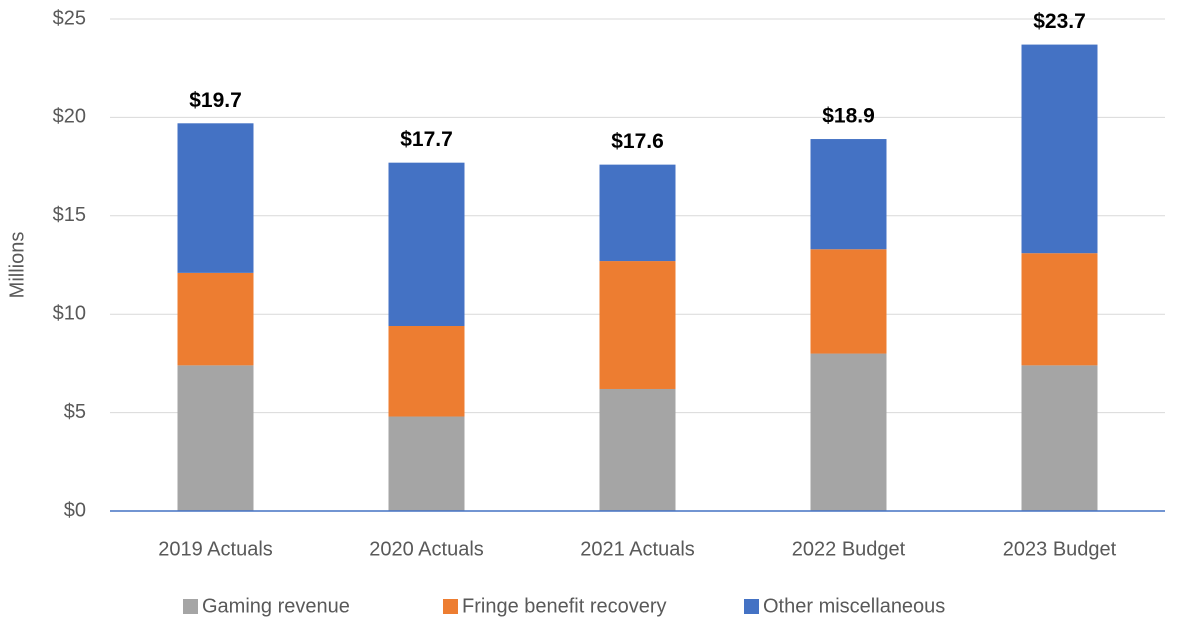 The image size is (1187, 622). Describe the element at coordinates (75, 510) in the screenshot. I see `y-tick-label: $0` at that location.